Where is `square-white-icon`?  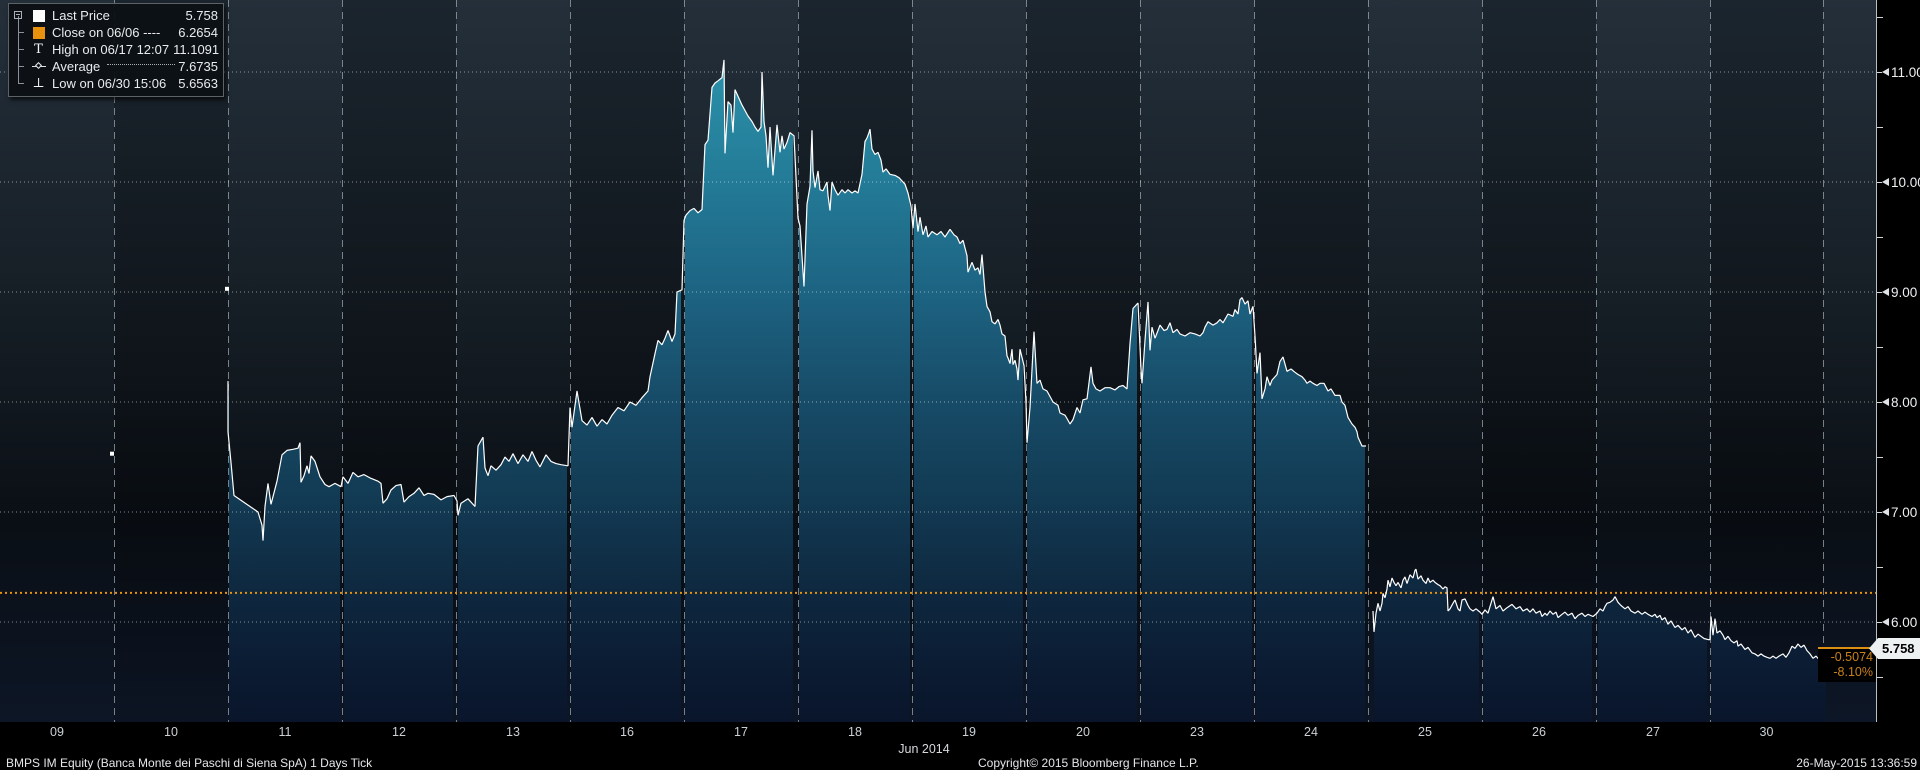
square-white-icon is located at coordinates (38, 15).